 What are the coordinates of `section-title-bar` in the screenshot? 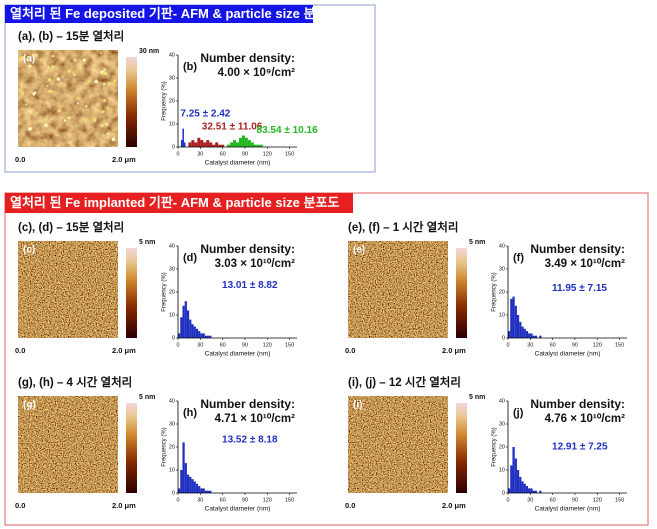 It's located at (159, 14).